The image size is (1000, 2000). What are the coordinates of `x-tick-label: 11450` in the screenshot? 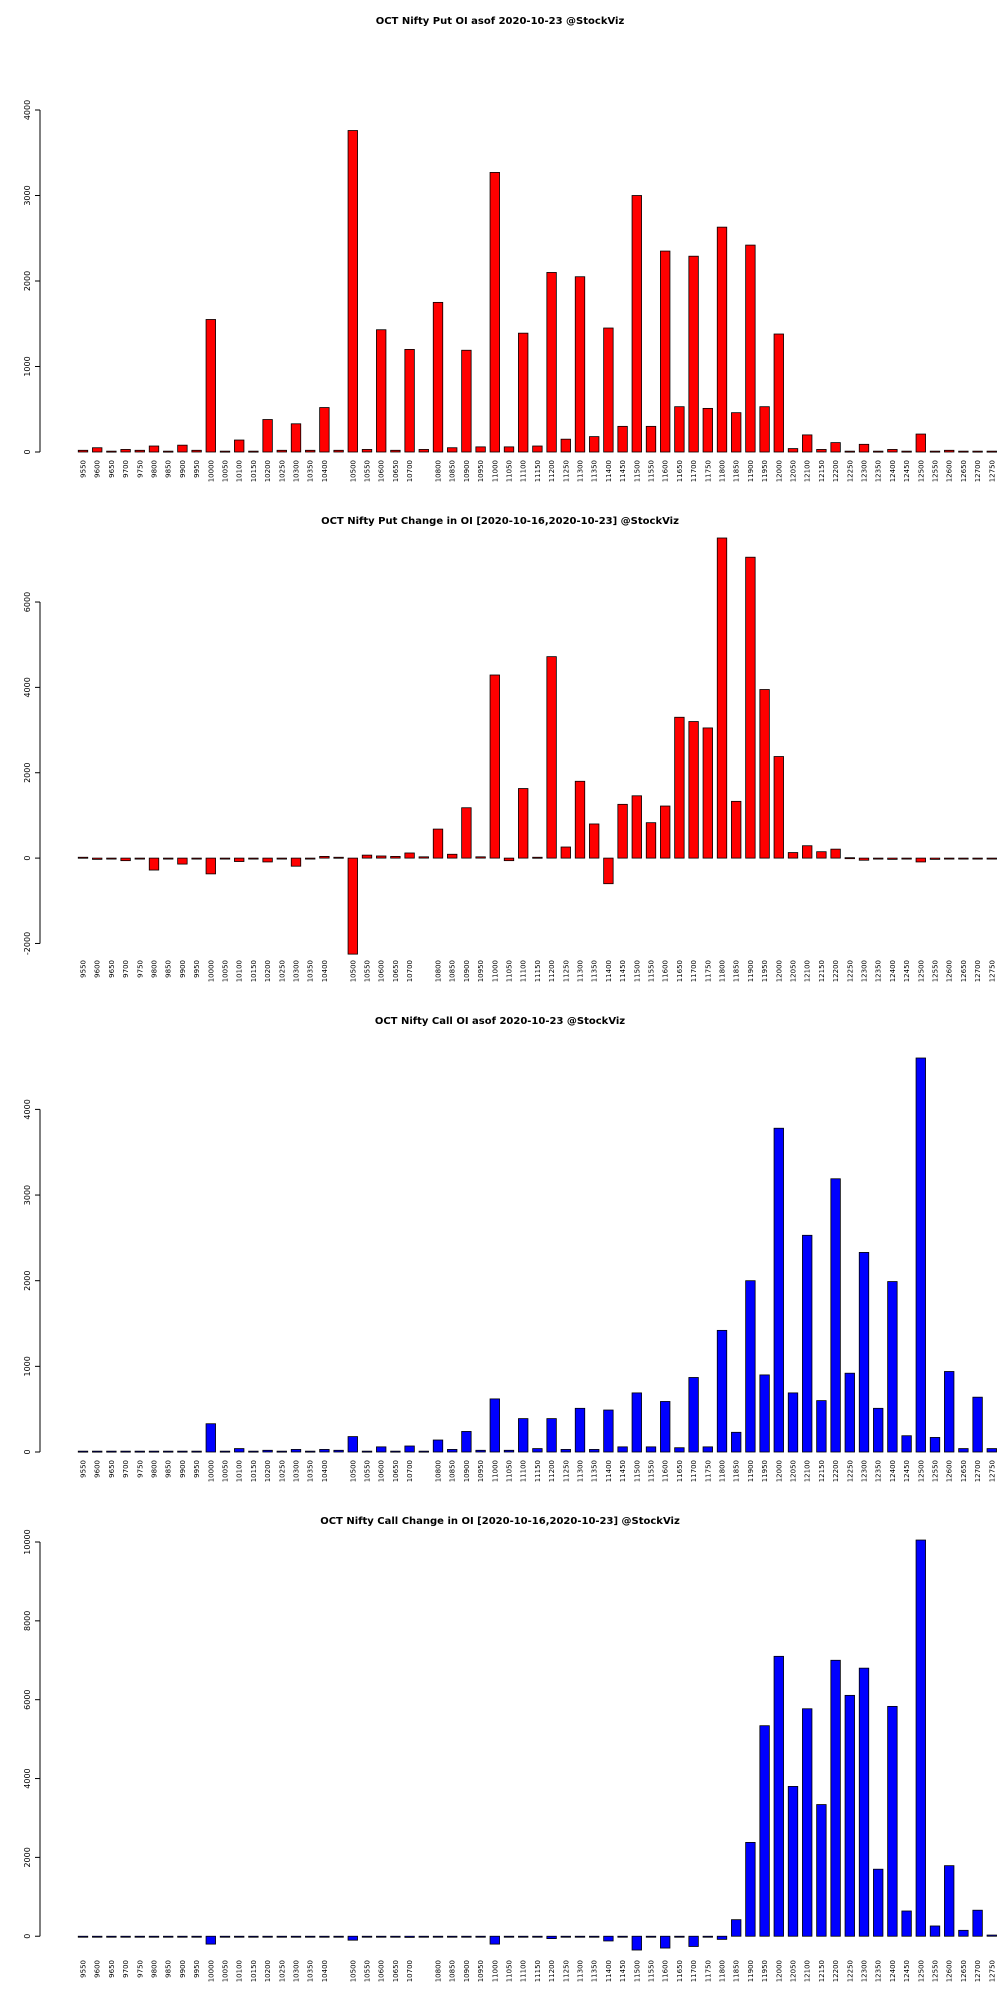 It's located at (623, 471).